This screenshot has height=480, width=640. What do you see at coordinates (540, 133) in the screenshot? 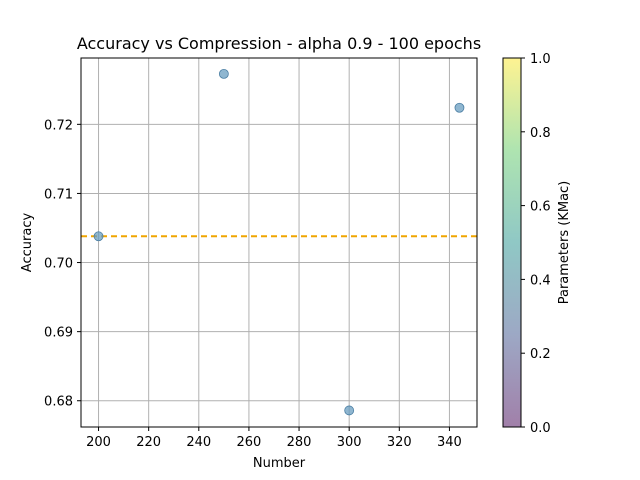
I see `colorbar-tick-label: 0.8` at bounding box center [540, 133].